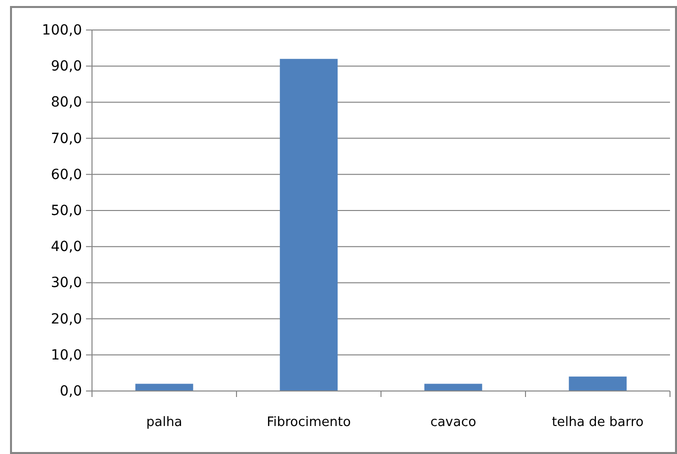 The height and width of the screenshot is (454, 677). I want to click on y-tick-label: 40,0, so click(66, 247).